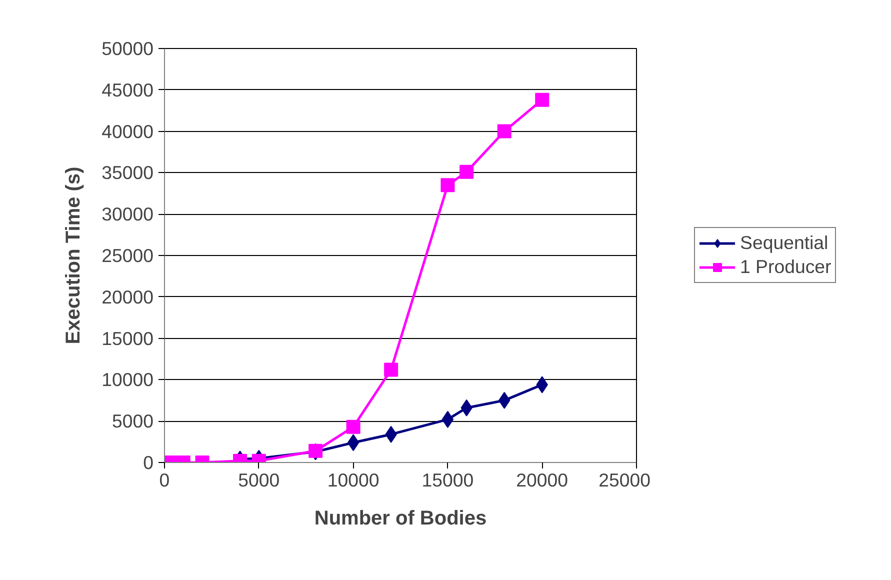  I want to click on y-tick-label: 35000, so click(128, 173).